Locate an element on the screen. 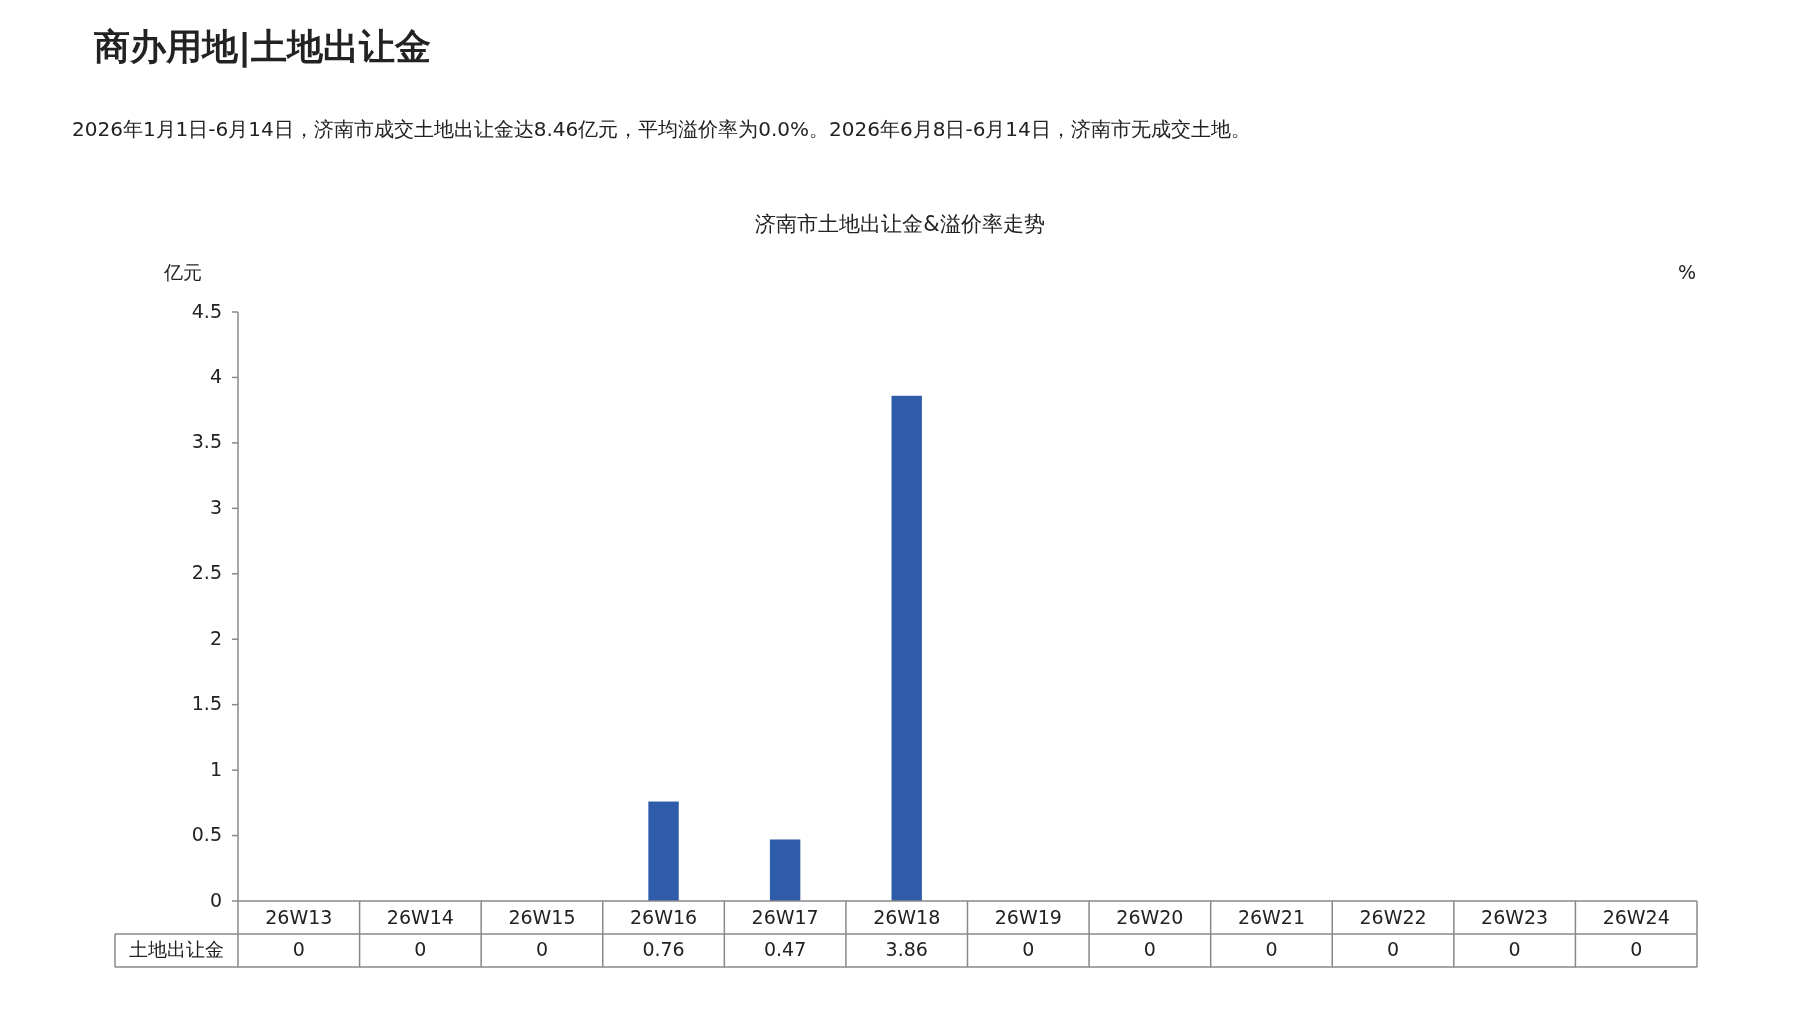  chart-subtitle: 2026年1月1日-6月14日，济南市成交土地出让金达8.46亿元，平均溢价率为0.0%。2026年6月8日-6月14日，济南市无成交土地。 is located at coordinates (661, 128).